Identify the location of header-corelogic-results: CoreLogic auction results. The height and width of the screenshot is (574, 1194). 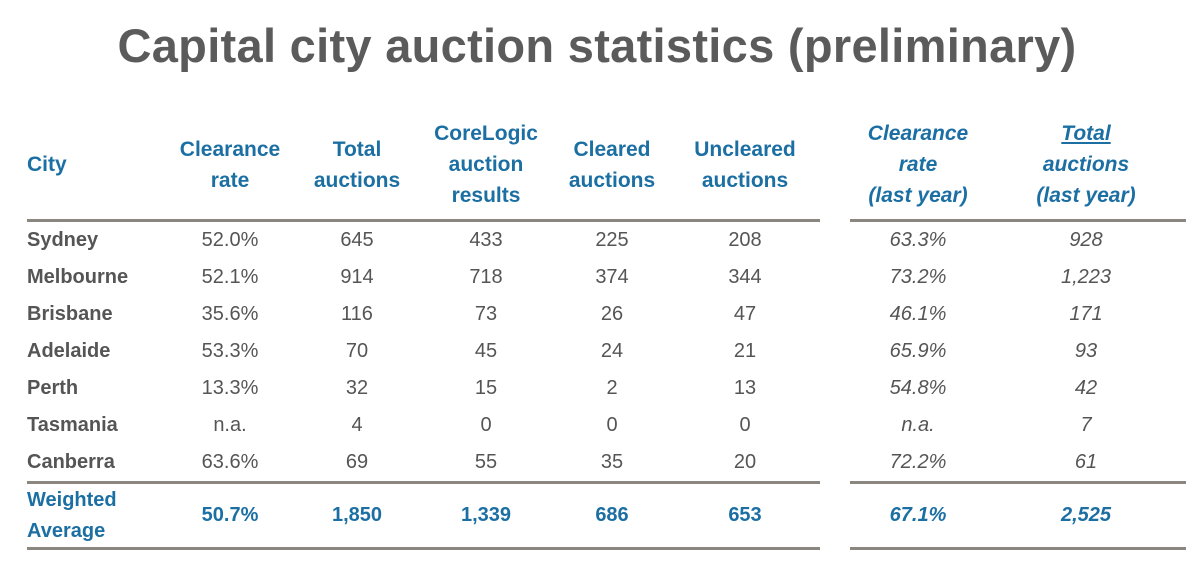
(486, 166).